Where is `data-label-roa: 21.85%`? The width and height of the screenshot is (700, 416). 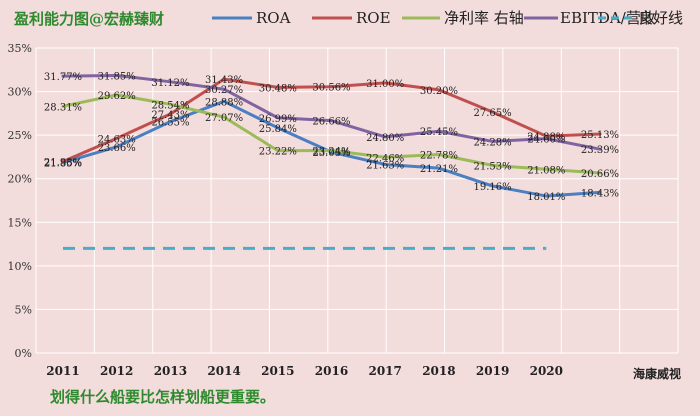
data-label-roa: 21.85% is located at coordinates (63, 164).